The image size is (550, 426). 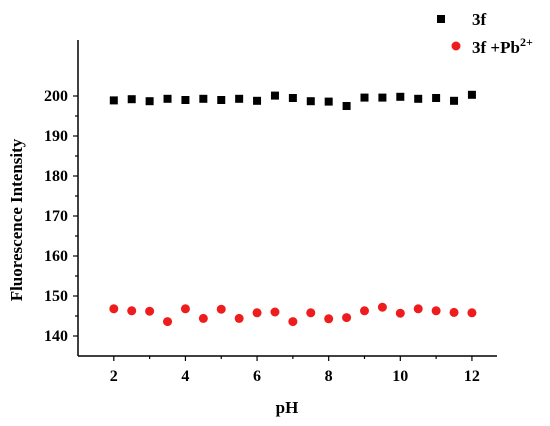 What do you see at coordinates (400, 376) in the screenshot?
I see `x-tick-label: 10` at bounding box center [400, 376].